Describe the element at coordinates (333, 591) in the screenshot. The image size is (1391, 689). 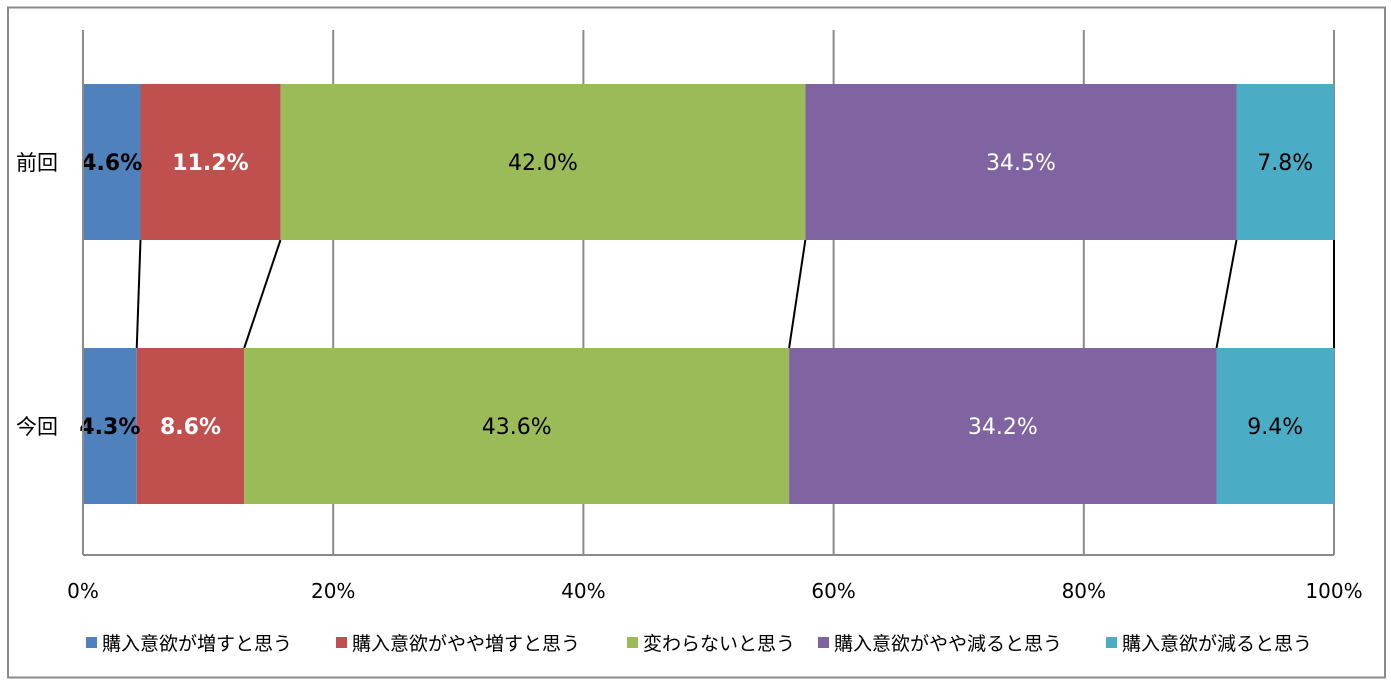
I see `x-tick-label: 20%` at that location.